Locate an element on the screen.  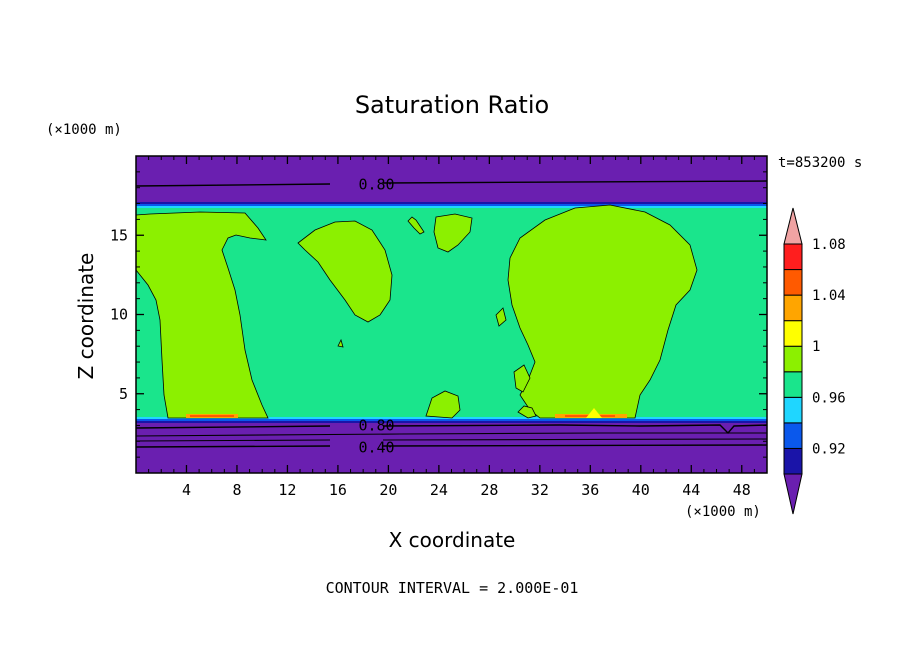
x-tick-label: 44 is located at coordinates (691, 490).